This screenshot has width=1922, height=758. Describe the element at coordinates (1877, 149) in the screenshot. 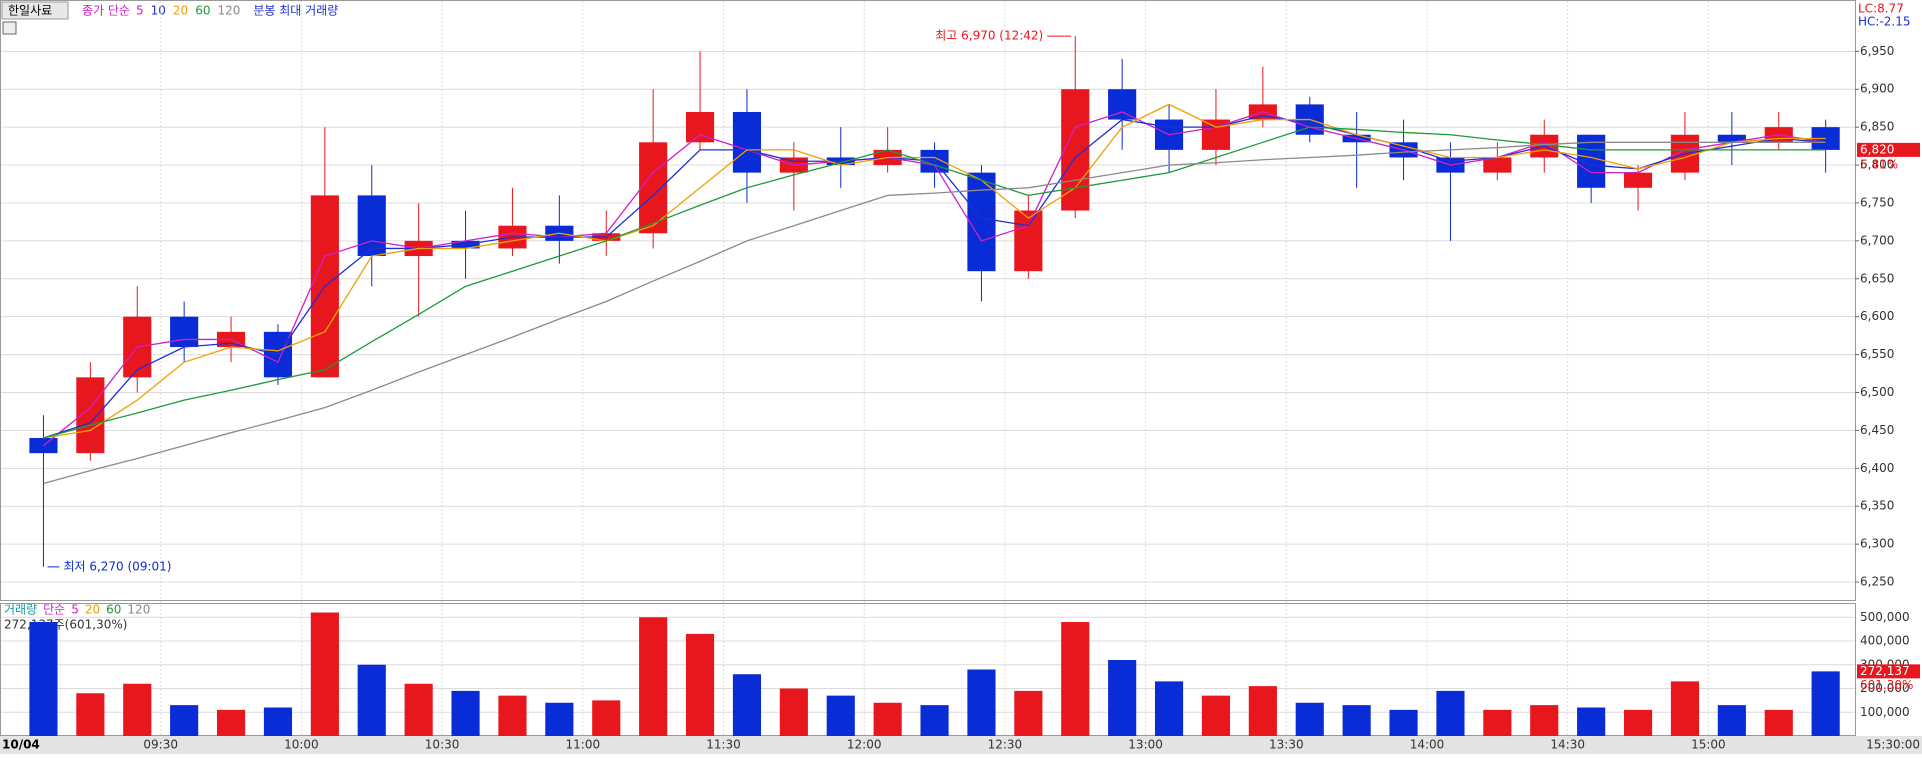

I see `last-price: 6,820` at that location.